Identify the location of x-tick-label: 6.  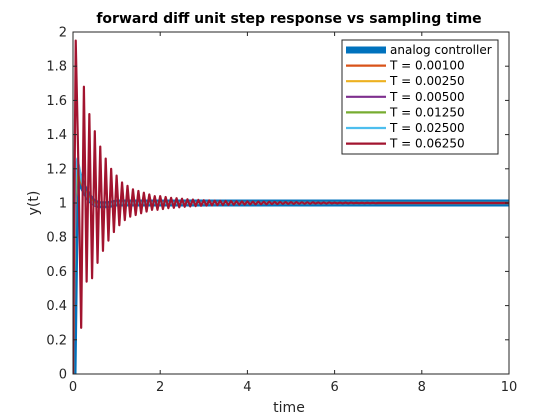
(334, 387).